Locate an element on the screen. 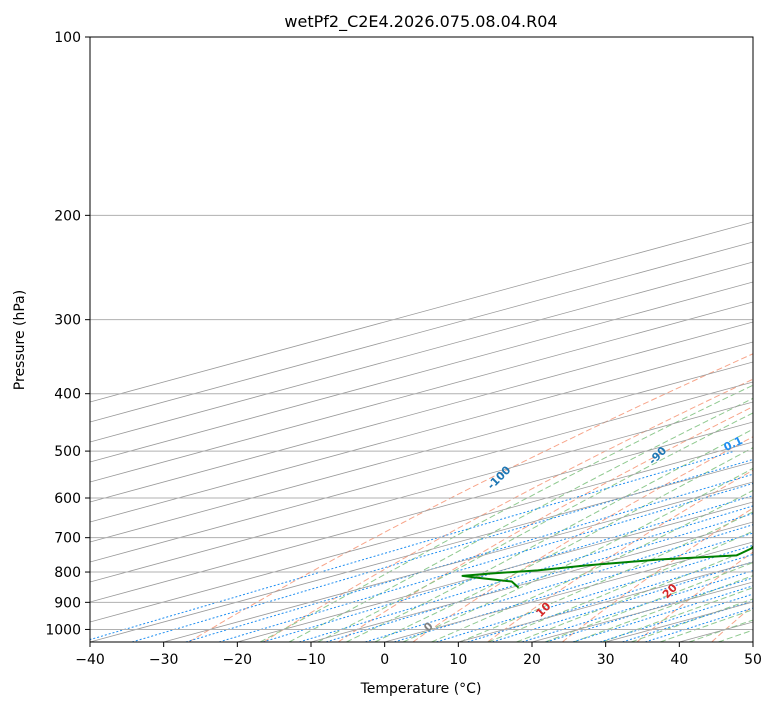 The width and height of the screenshot is (775, 708). y-tick-label: 400 is located at coordinates (67, 395).